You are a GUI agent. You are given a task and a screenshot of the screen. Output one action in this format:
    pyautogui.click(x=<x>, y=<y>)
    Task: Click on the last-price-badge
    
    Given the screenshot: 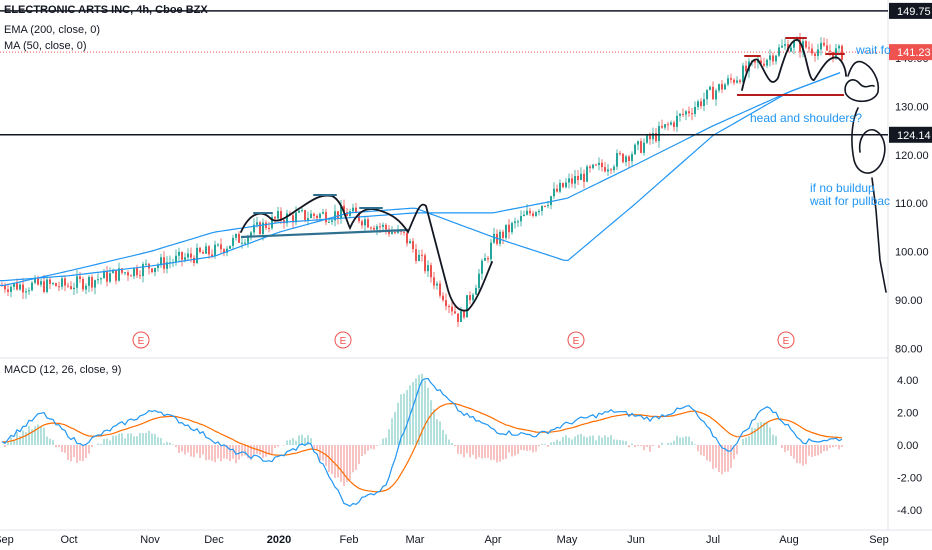 What is the action you would take?
    pyautogui.click(x=910, y=52)
    